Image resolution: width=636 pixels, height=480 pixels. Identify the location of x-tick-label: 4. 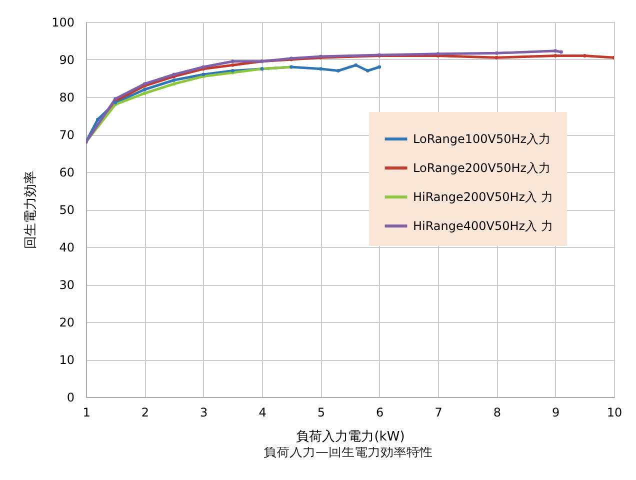
(262, 413).